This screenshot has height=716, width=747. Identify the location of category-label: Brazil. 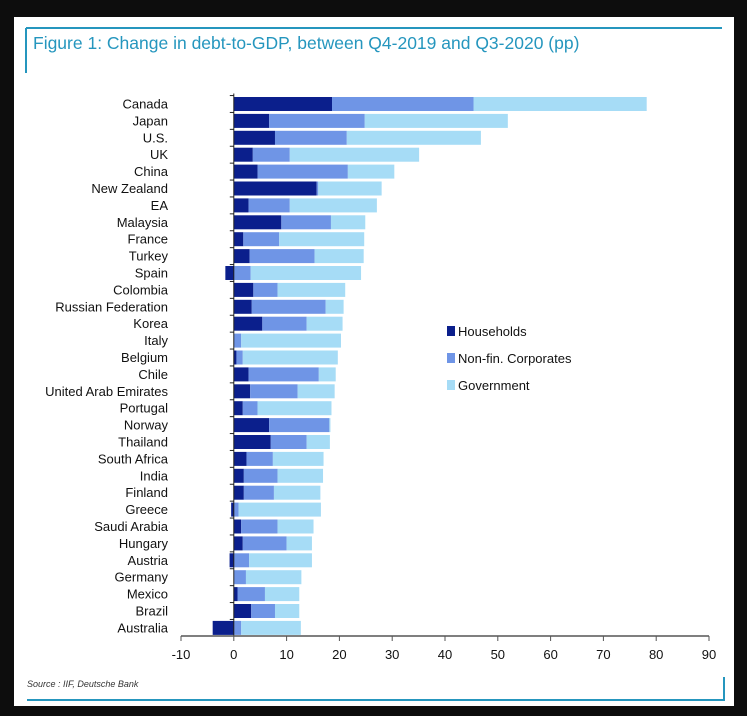
(151, 611).